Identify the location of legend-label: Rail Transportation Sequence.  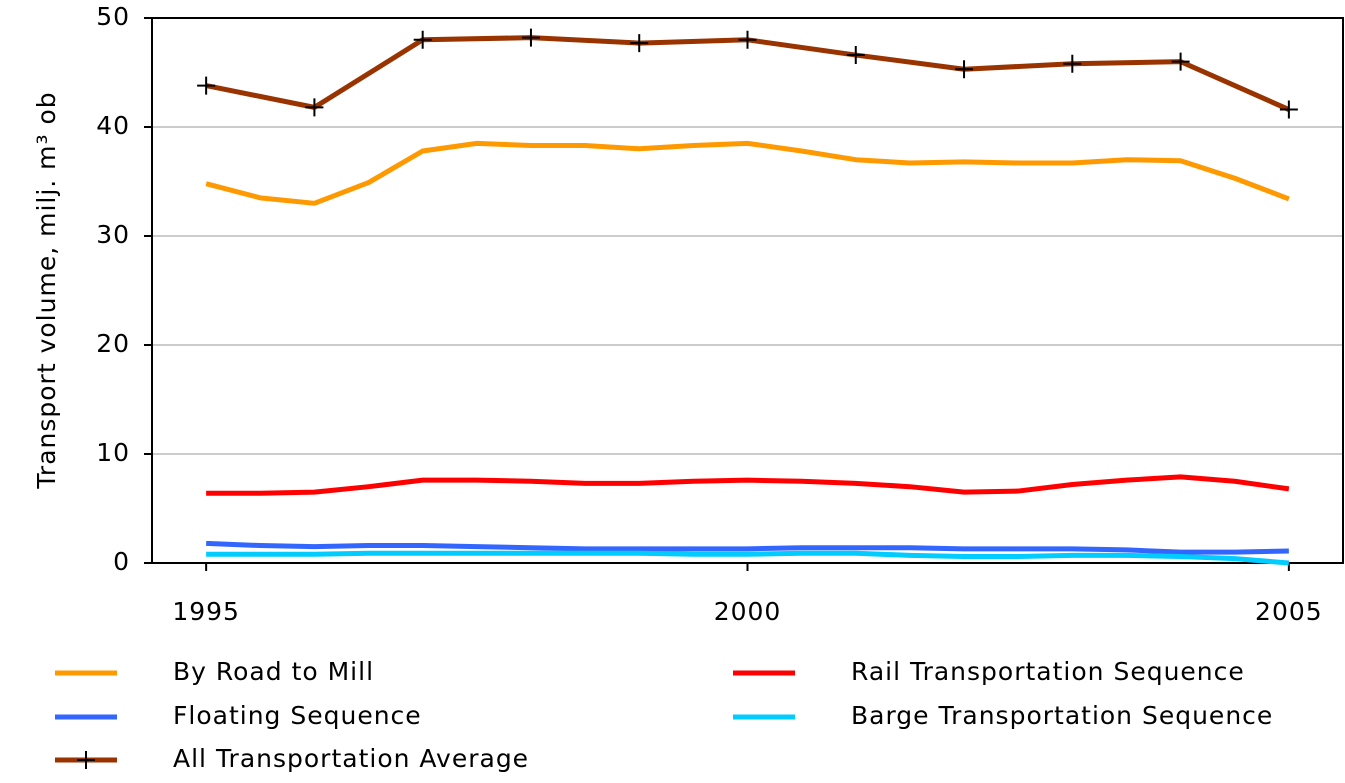
(1048, 671).